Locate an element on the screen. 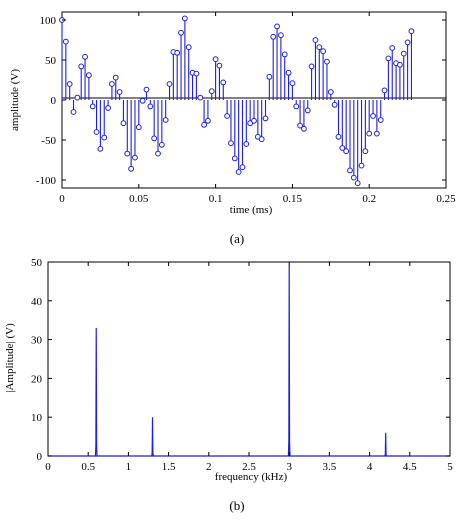  x-tick-label-a: 0.05 is located at coordinates (139, 199).